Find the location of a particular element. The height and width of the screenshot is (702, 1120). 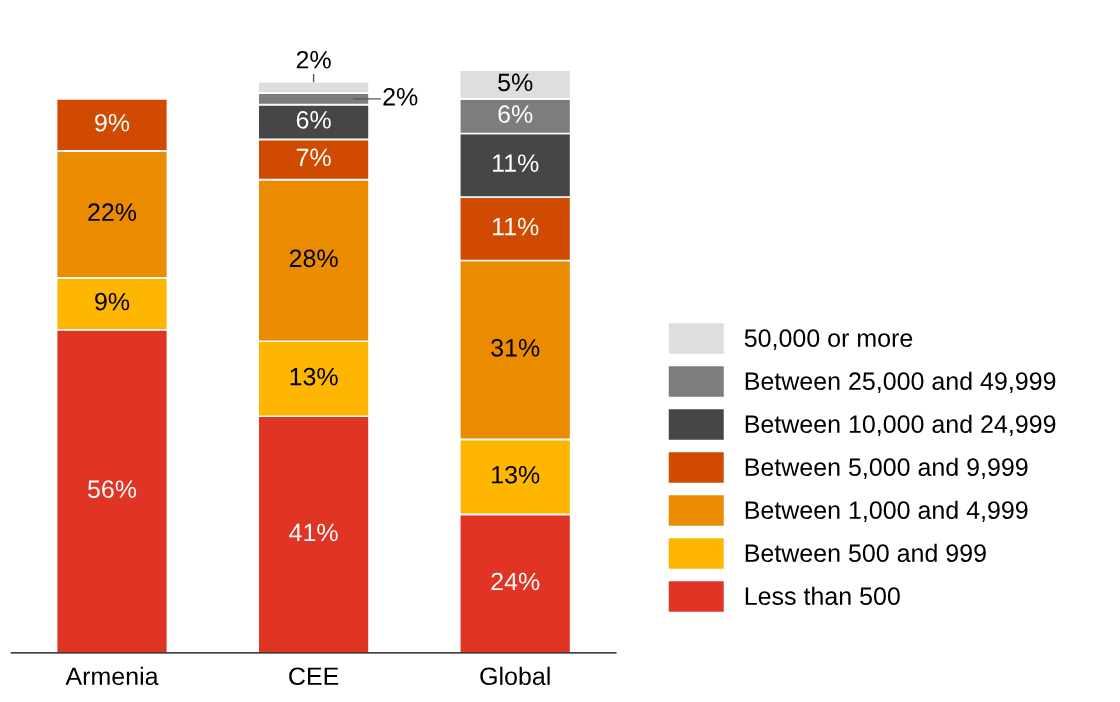

legend-label: Between 5,000 and 9,999 is located at coordinates (886, 468).